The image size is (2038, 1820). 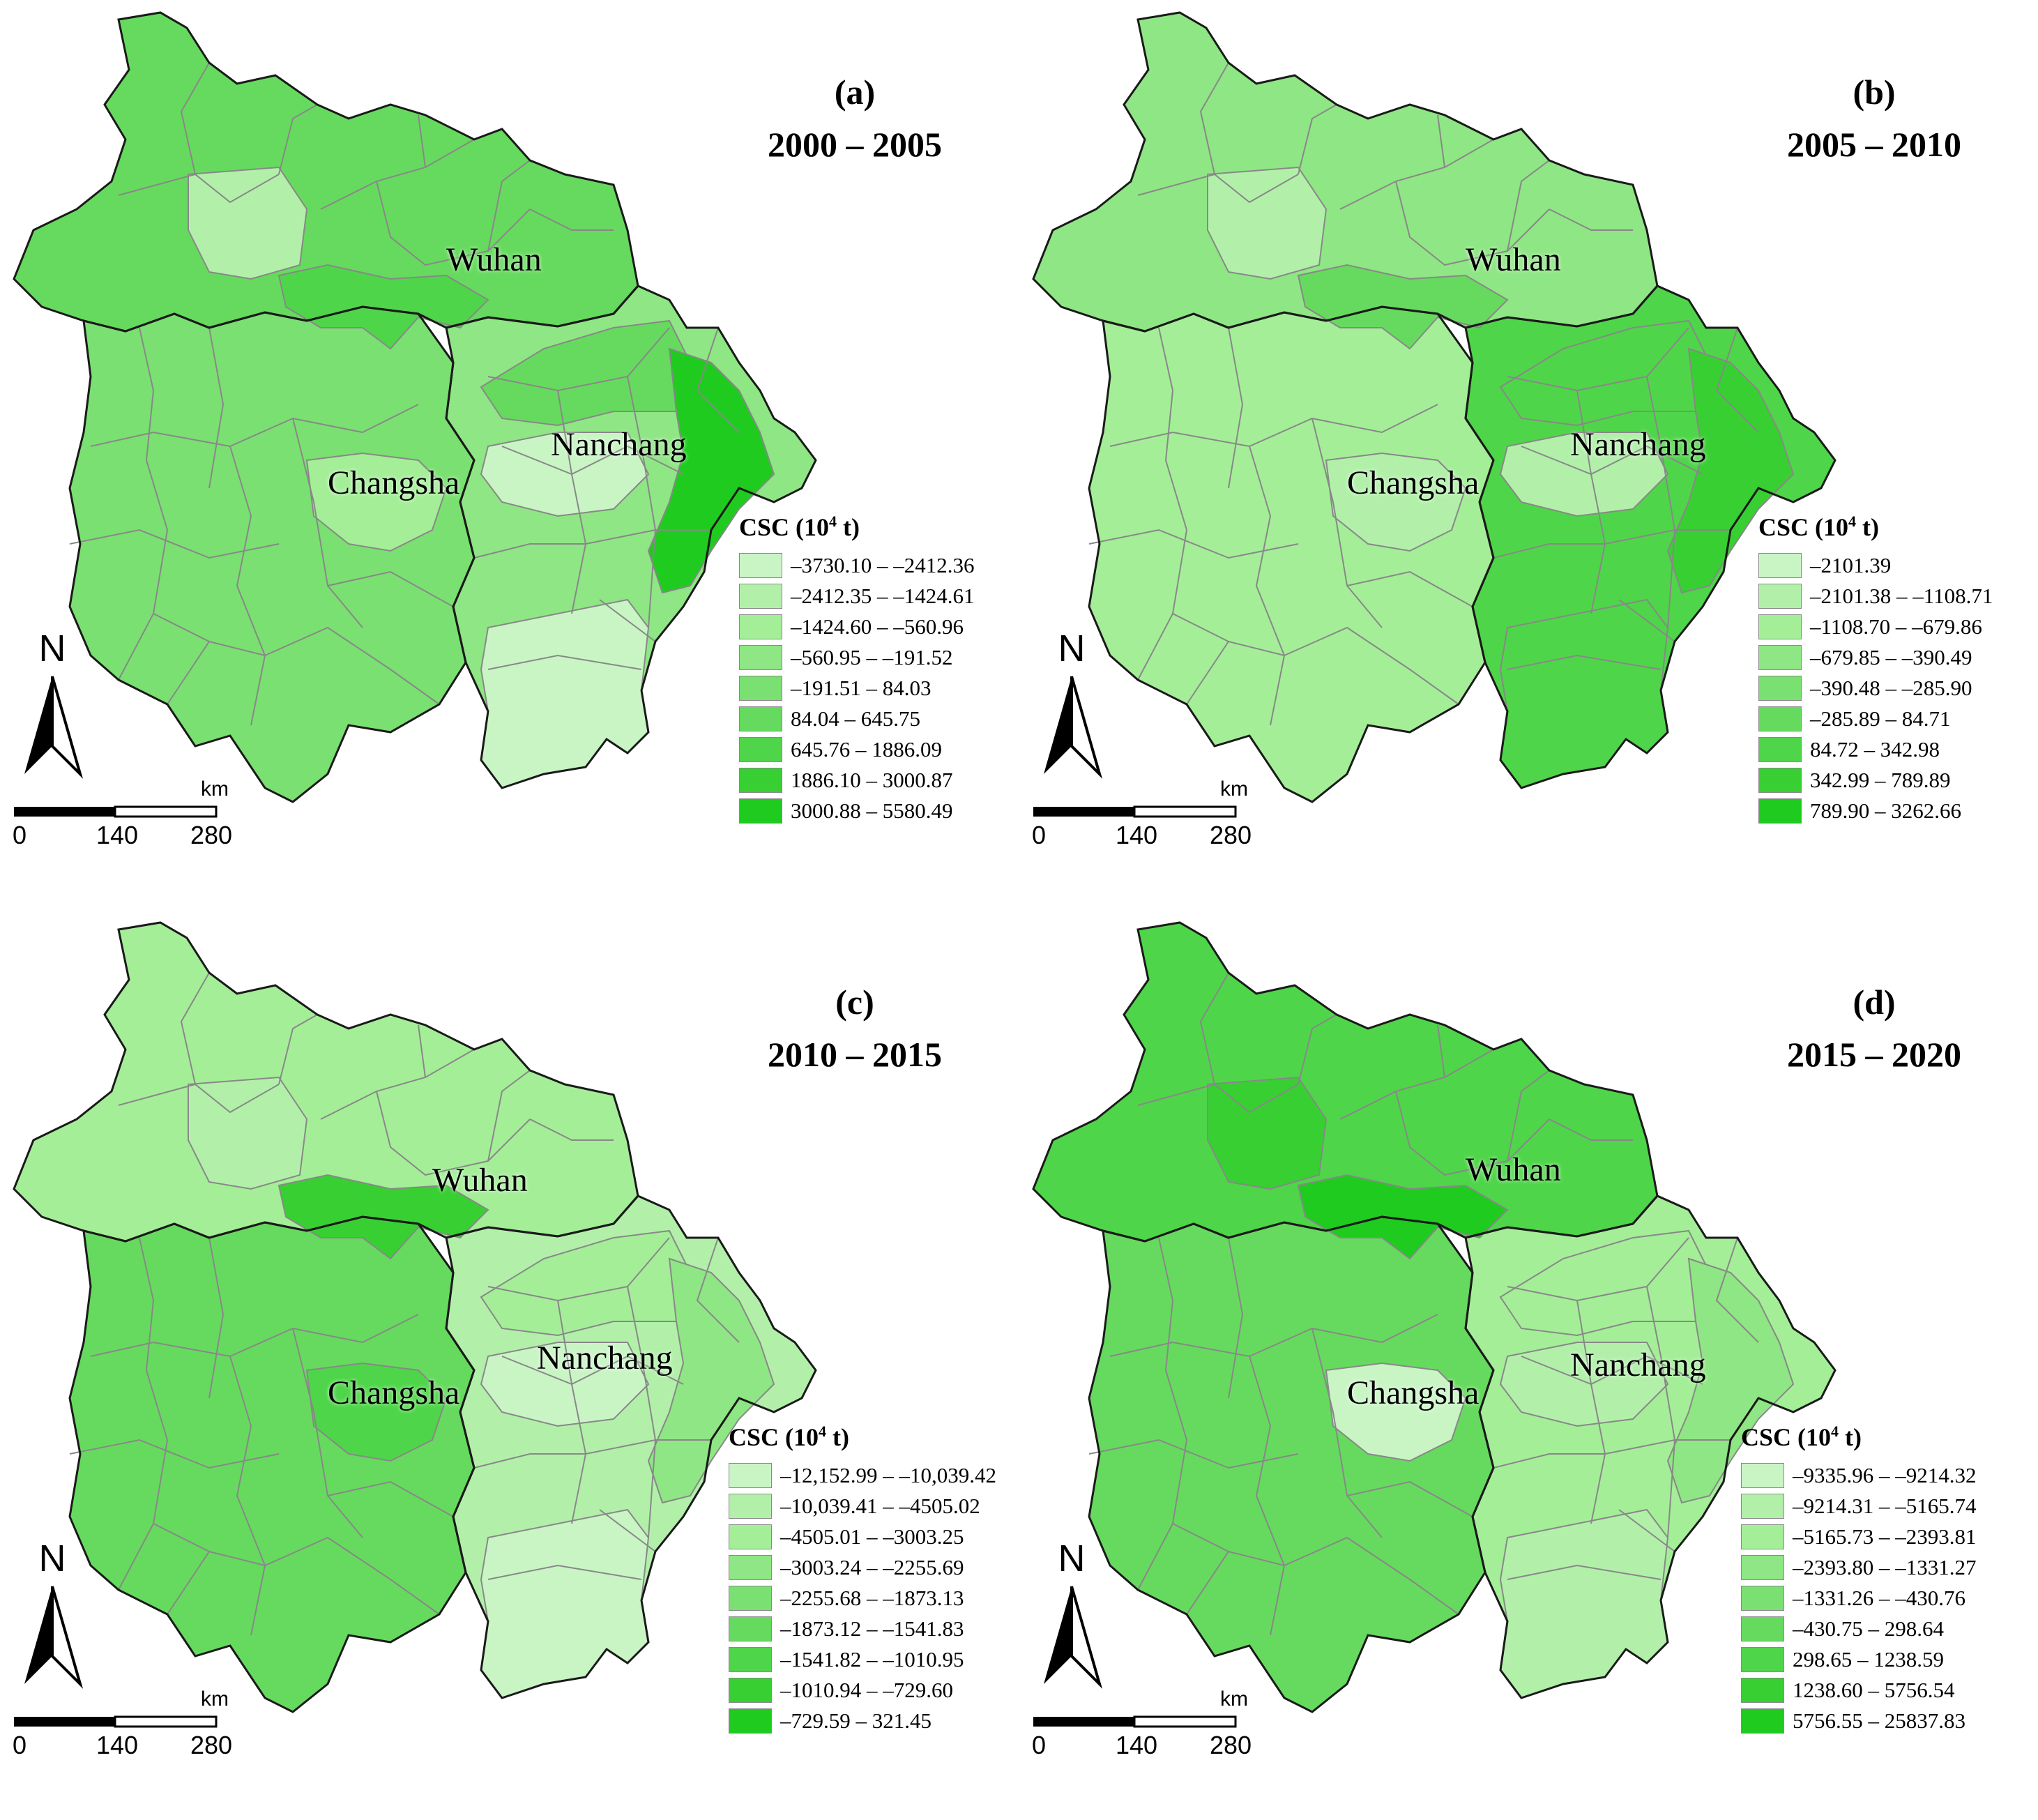 I want to click on legend-row: –2101.39, so click(x=1876, y=565).